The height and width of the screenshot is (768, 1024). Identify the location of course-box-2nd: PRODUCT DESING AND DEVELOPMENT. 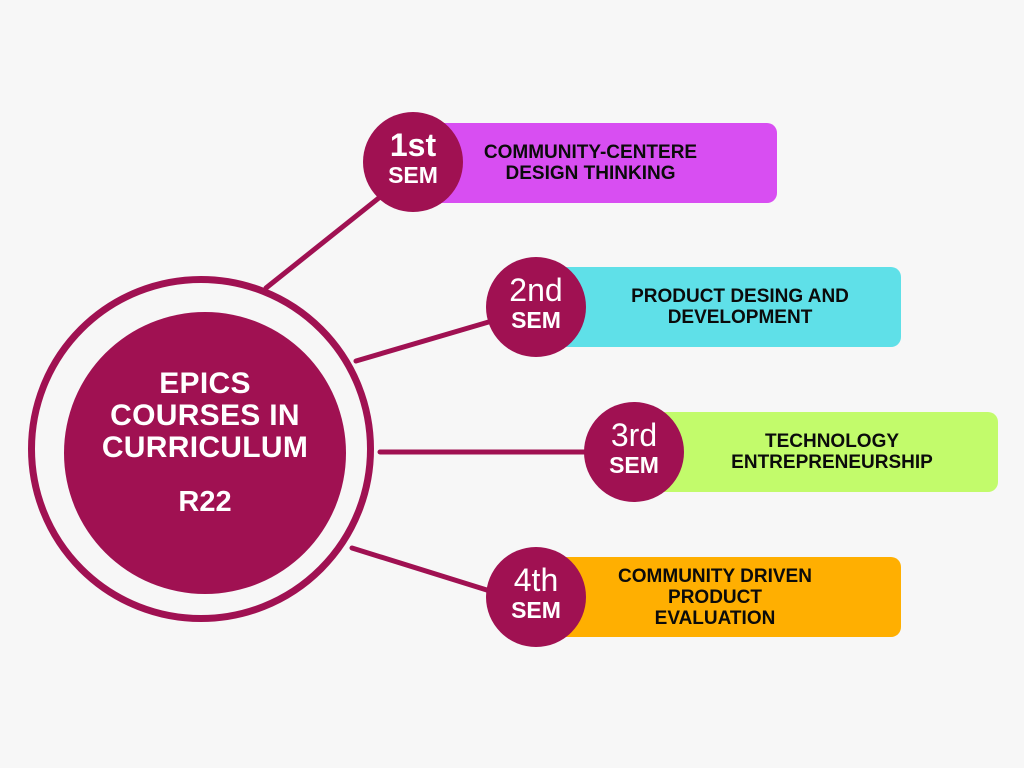
(728, 307).